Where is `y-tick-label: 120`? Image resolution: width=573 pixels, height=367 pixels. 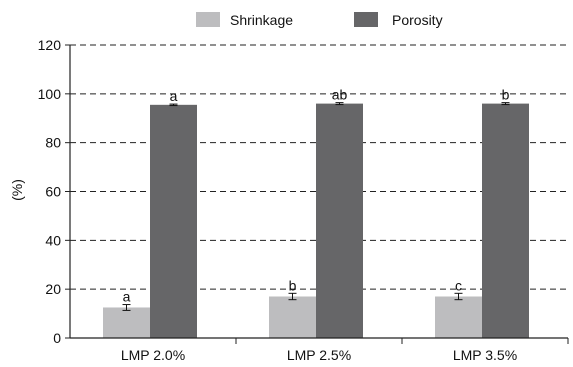 y-tick-label: 120 is located at coordinates (50, 45).